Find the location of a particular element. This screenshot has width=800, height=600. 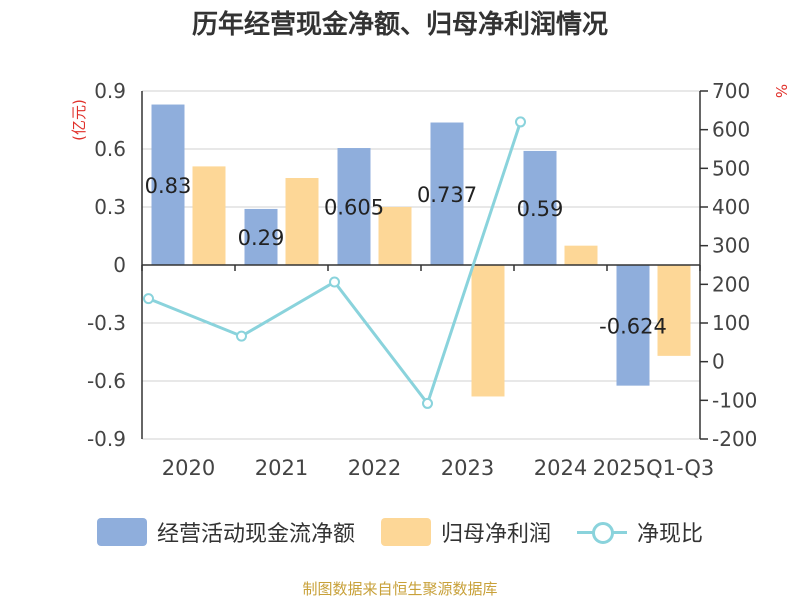

y-left-tick-label: 0 is located at coordinates (119, 265).